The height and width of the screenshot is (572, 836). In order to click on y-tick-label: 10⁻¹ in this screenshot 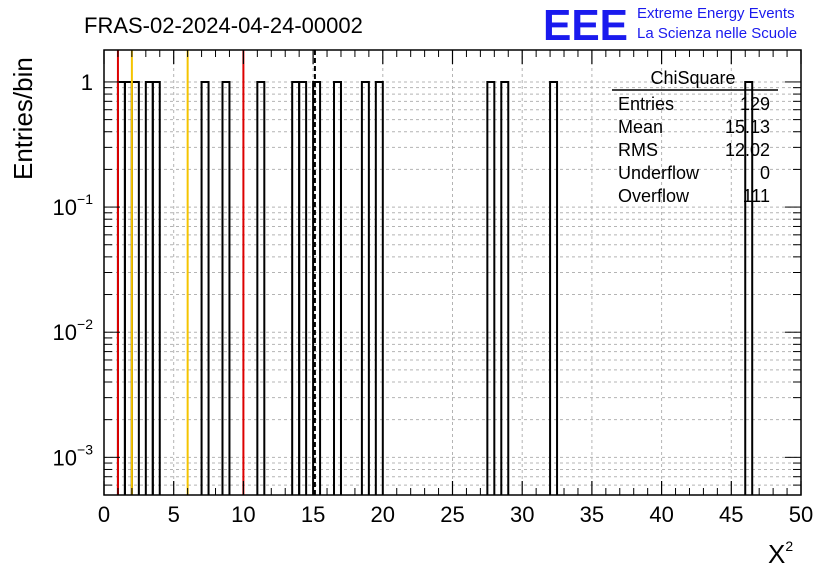, I will do `click(73, 205)`.